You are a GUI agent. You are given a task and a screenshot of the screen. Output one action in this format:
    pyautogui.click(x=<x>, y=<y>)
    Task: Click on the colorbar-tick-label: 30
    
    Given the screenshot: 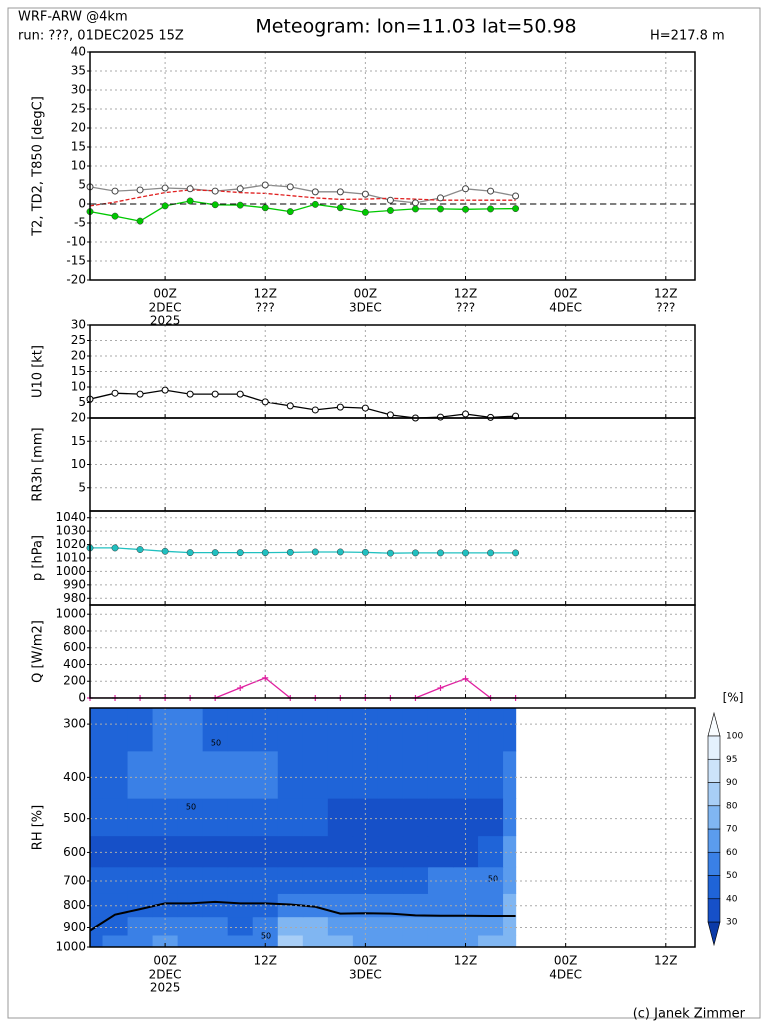 What is the action you would take?
    pyautogui.click(x=732, y=923)
    